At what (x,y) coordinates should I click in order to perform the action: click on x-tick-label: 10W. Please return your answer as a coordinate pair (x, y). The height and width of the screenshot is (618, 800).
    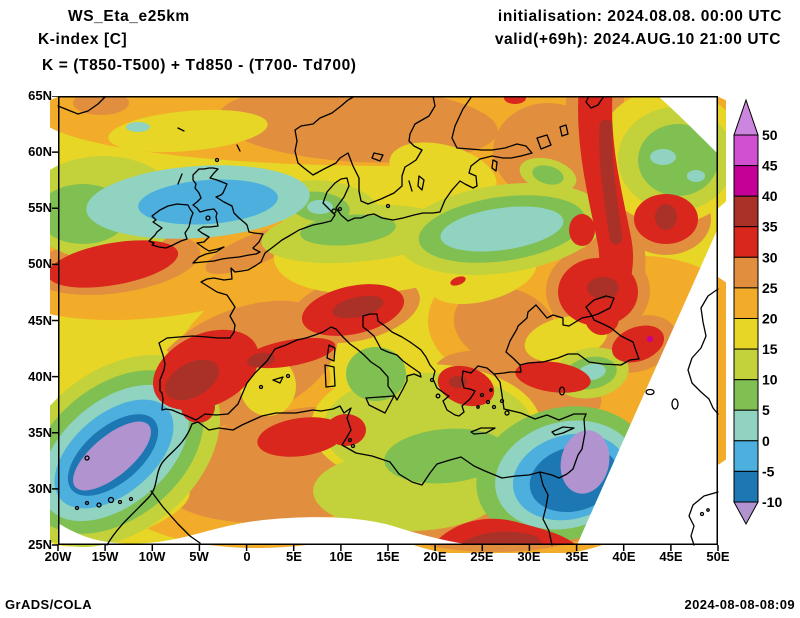
    Looking at the image, I should click on (152, 556).